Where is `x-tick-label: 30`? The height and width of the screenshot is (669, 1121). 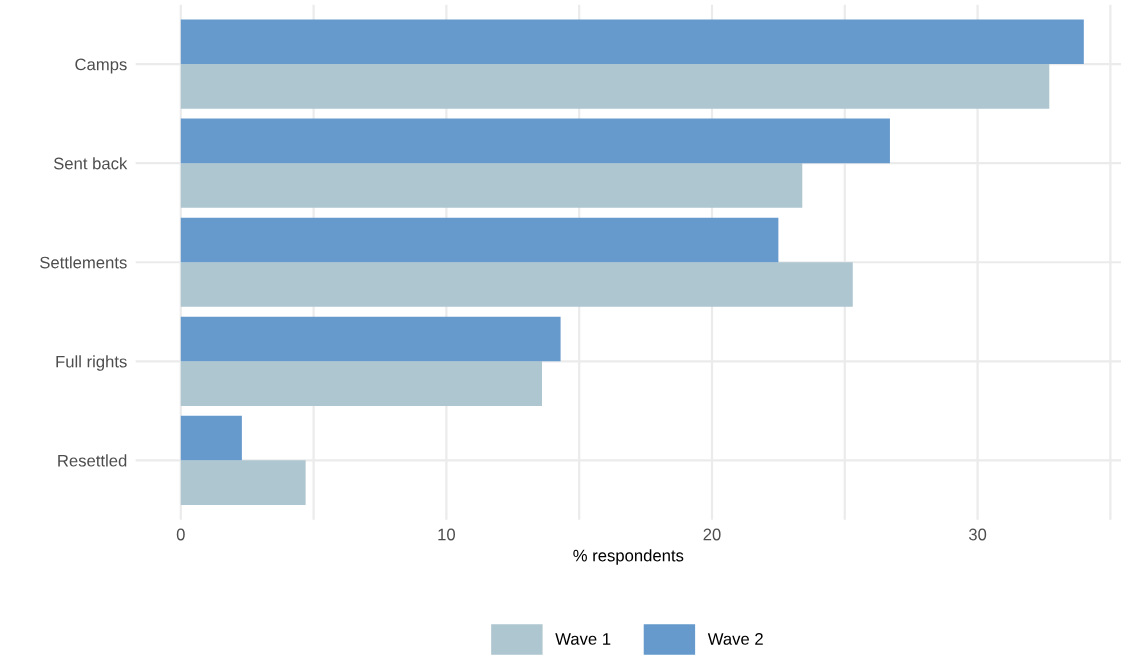 x-tick-label: 30 is located at coordinates (977, 534).